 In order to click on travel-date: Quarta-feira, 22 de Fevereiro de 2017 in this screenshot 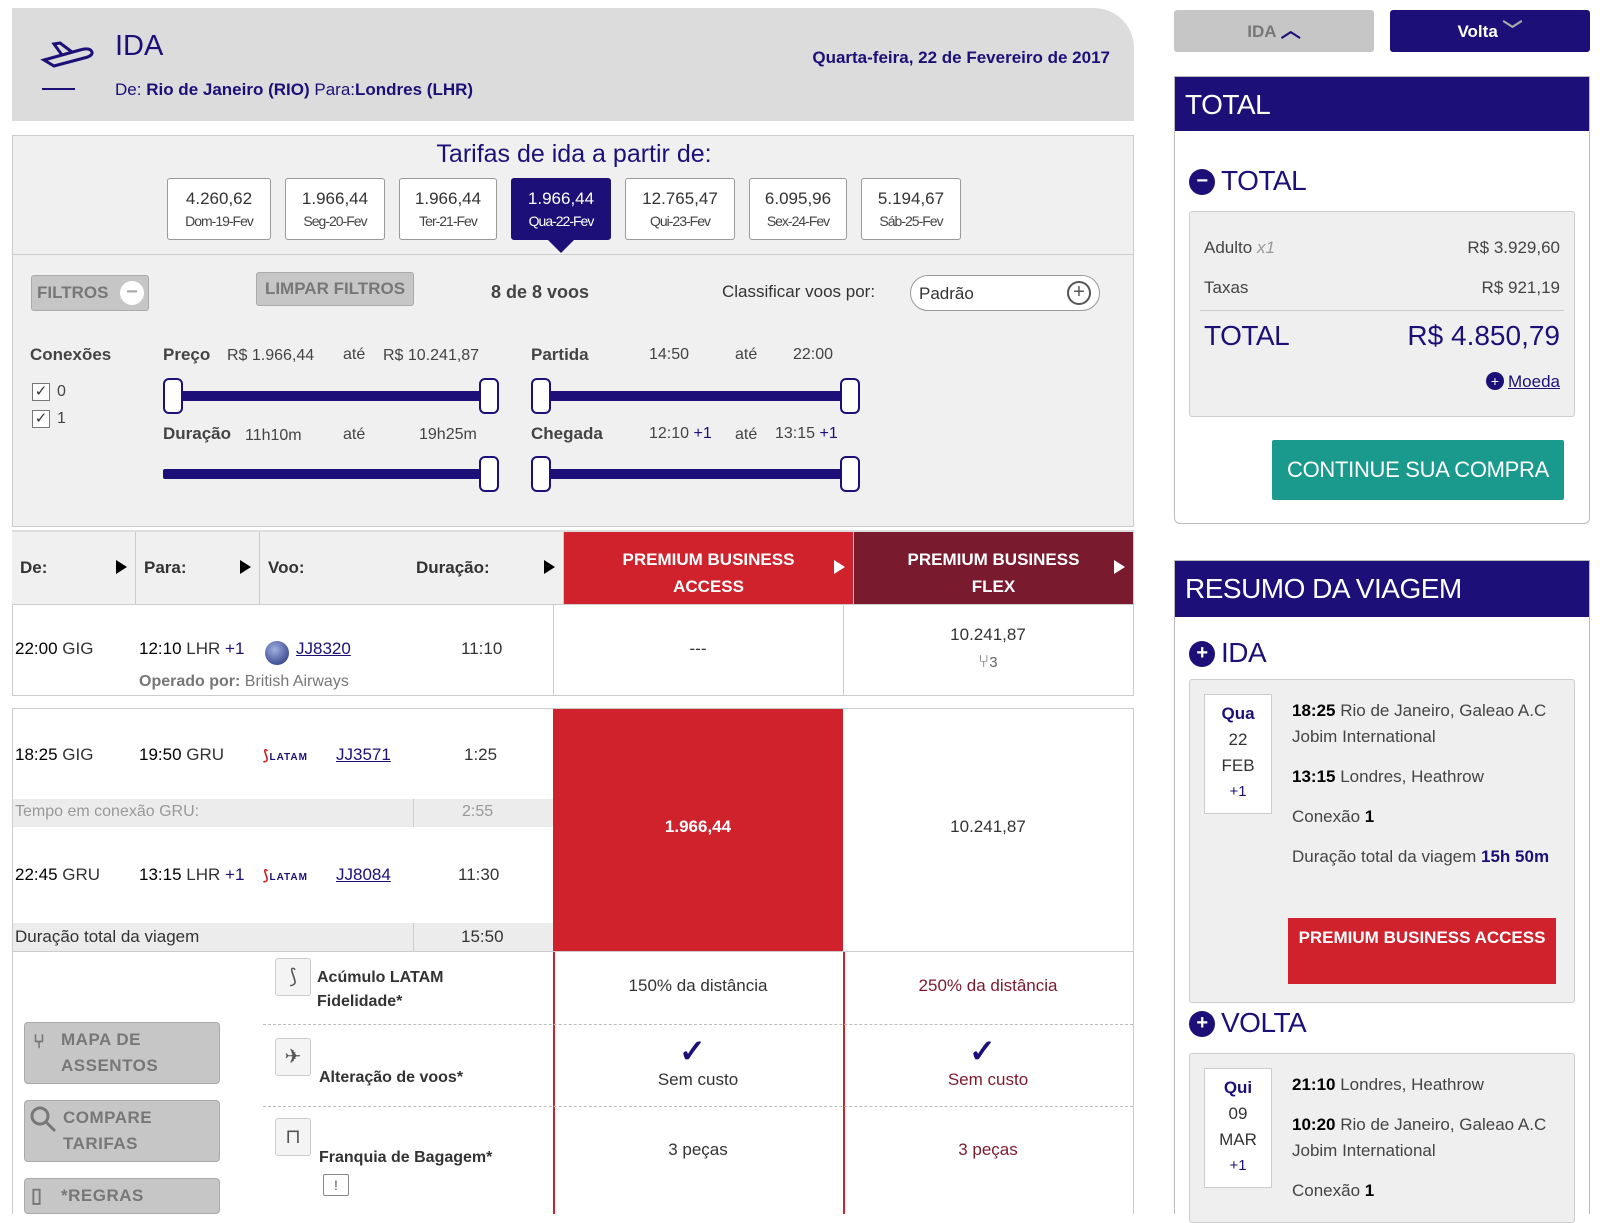, I will do `click(961, 57)`.